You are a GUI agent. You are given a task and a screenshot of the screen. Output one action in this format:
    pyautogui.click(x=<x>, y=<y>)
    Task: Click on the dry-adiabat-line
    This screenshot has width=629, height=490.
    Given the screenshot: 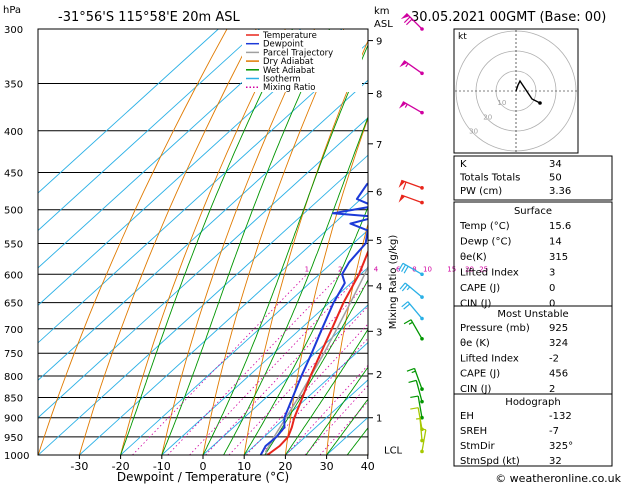 What is the action you would take?
    pyautogui.click(x=617, y=242)
    